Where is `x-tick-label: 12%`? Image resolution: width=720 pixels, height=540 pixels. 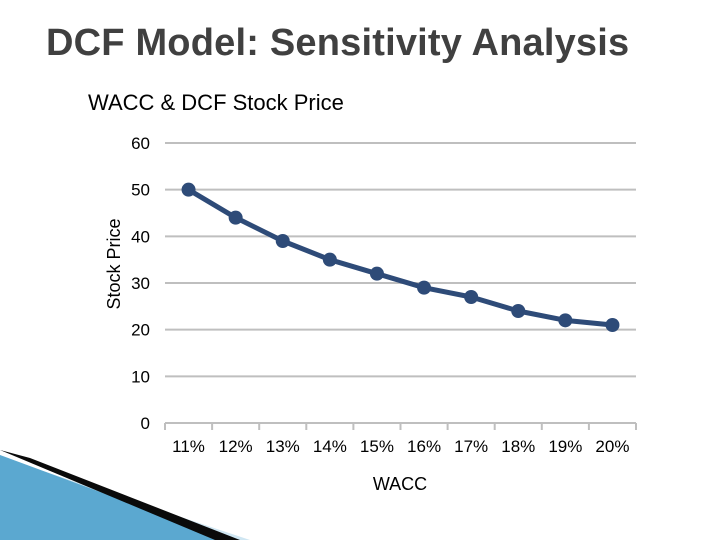 x-tick-label: 12% is located at coordinates (236, 446).